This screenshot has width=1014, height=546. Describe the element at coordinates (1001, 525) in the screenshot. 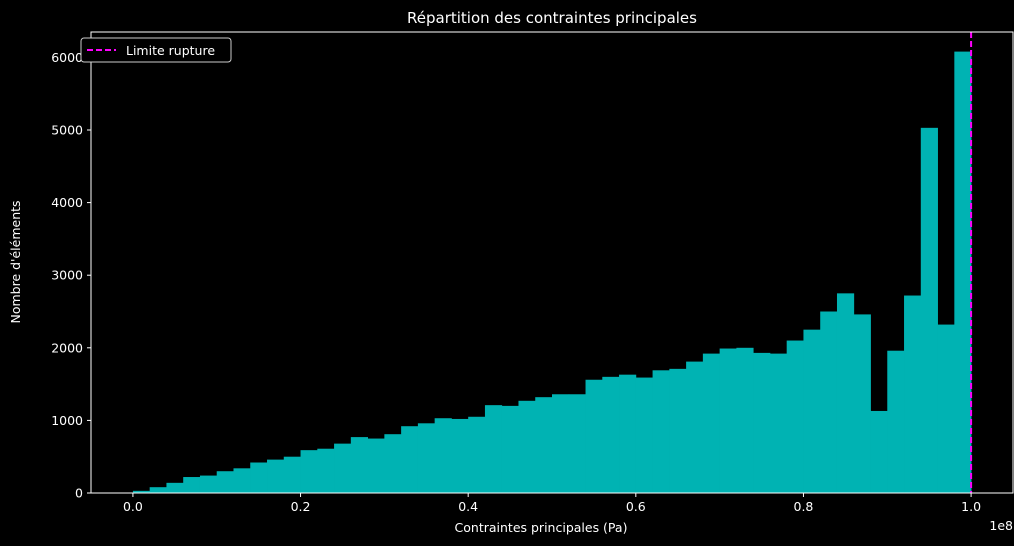

I see `x-axis-offset-label: 1e8` at that location.